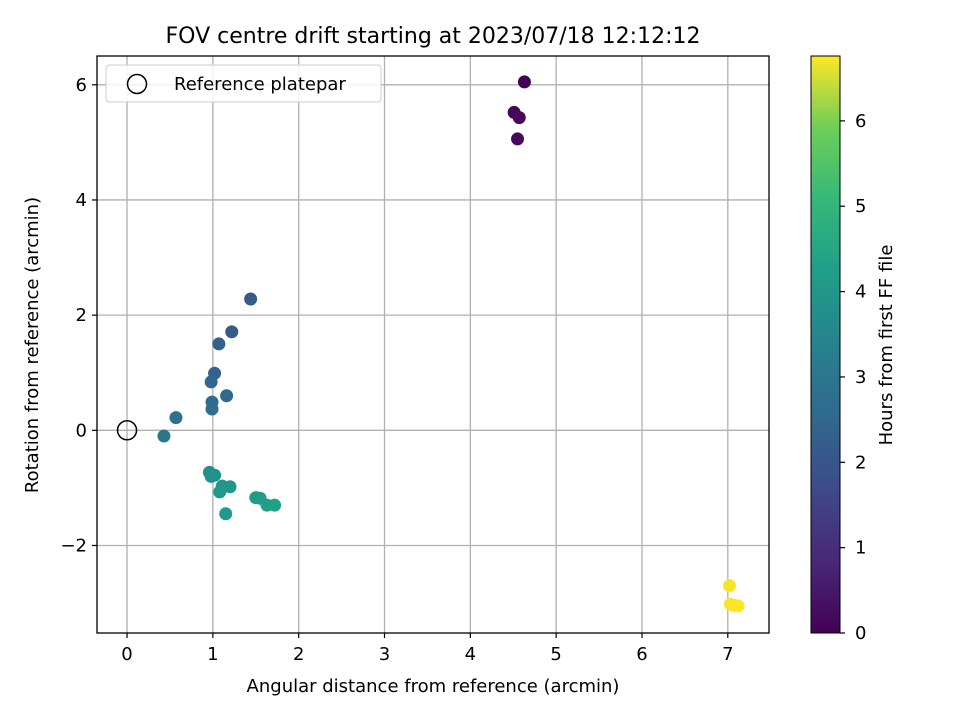 Image resolution: width=960 pixels, height=720 pixels. I want to click on y-tick-label: 6, so click(81, 85).